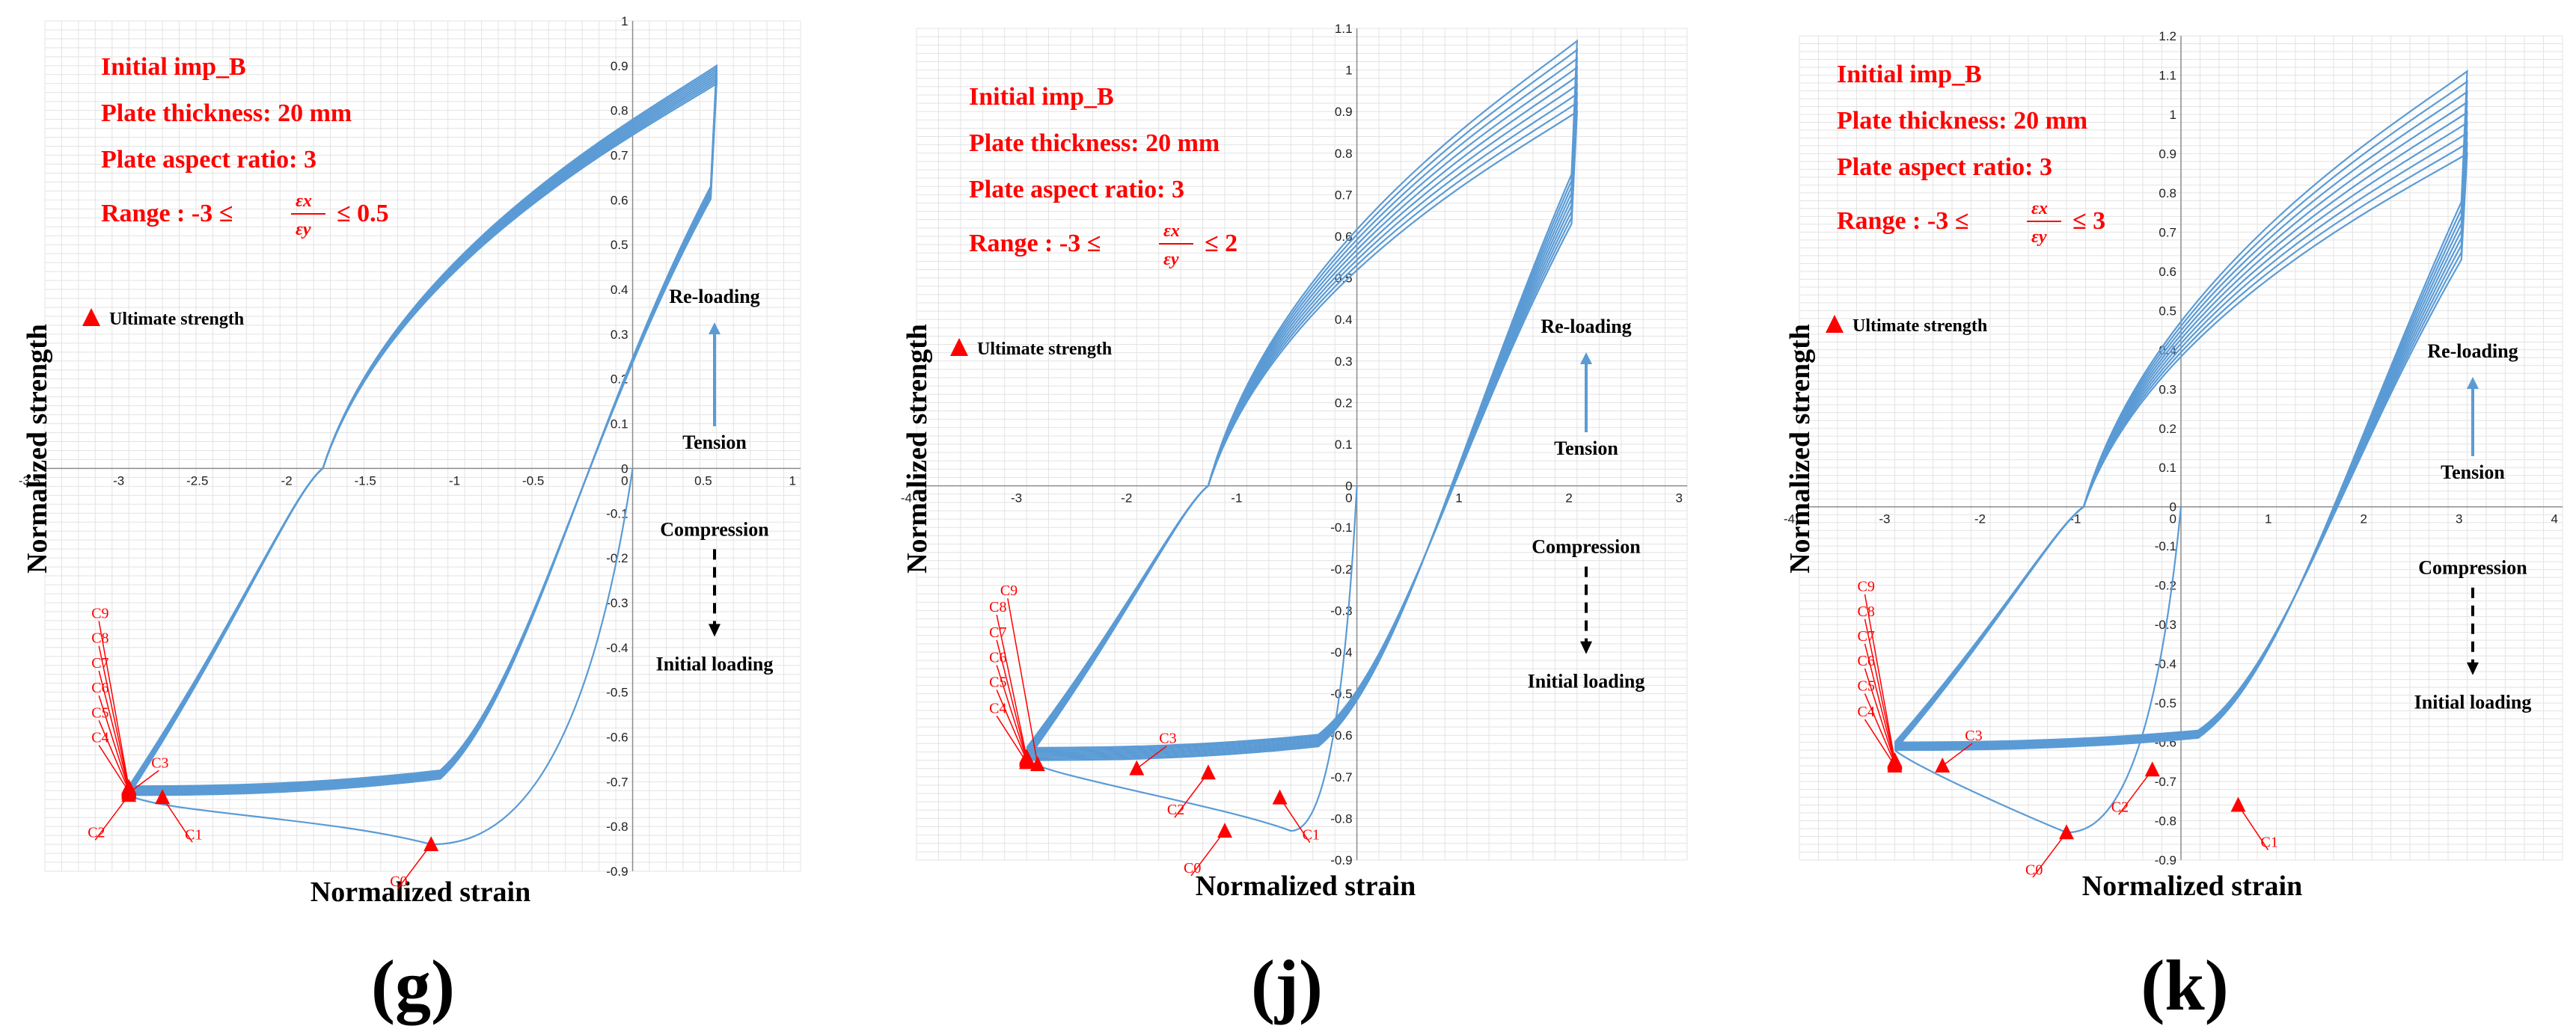 The image size is (2576, 1035). What do you see at coordinates (2040, 208) in the screenshot?
I see `range-numerator: εx` at bounding box center [2040, 208].